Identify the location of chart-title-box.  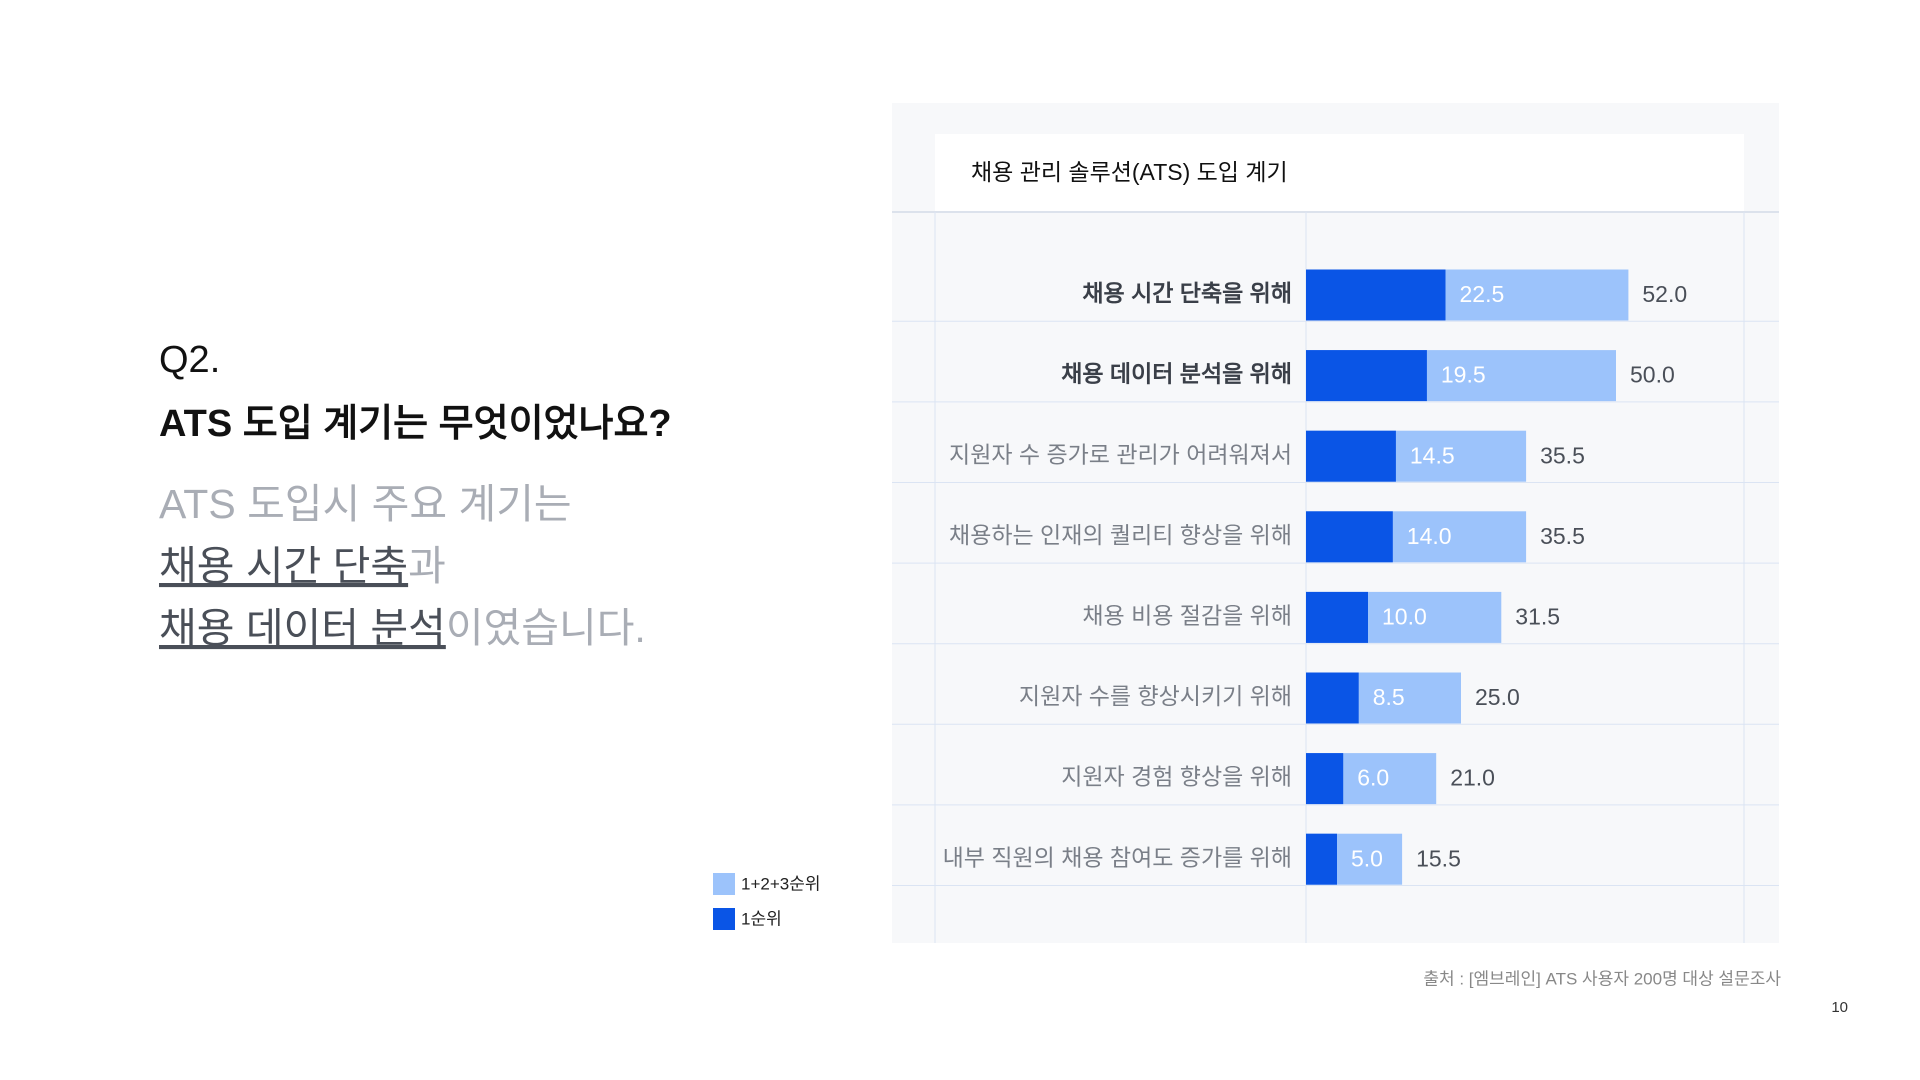
(1339, 172).